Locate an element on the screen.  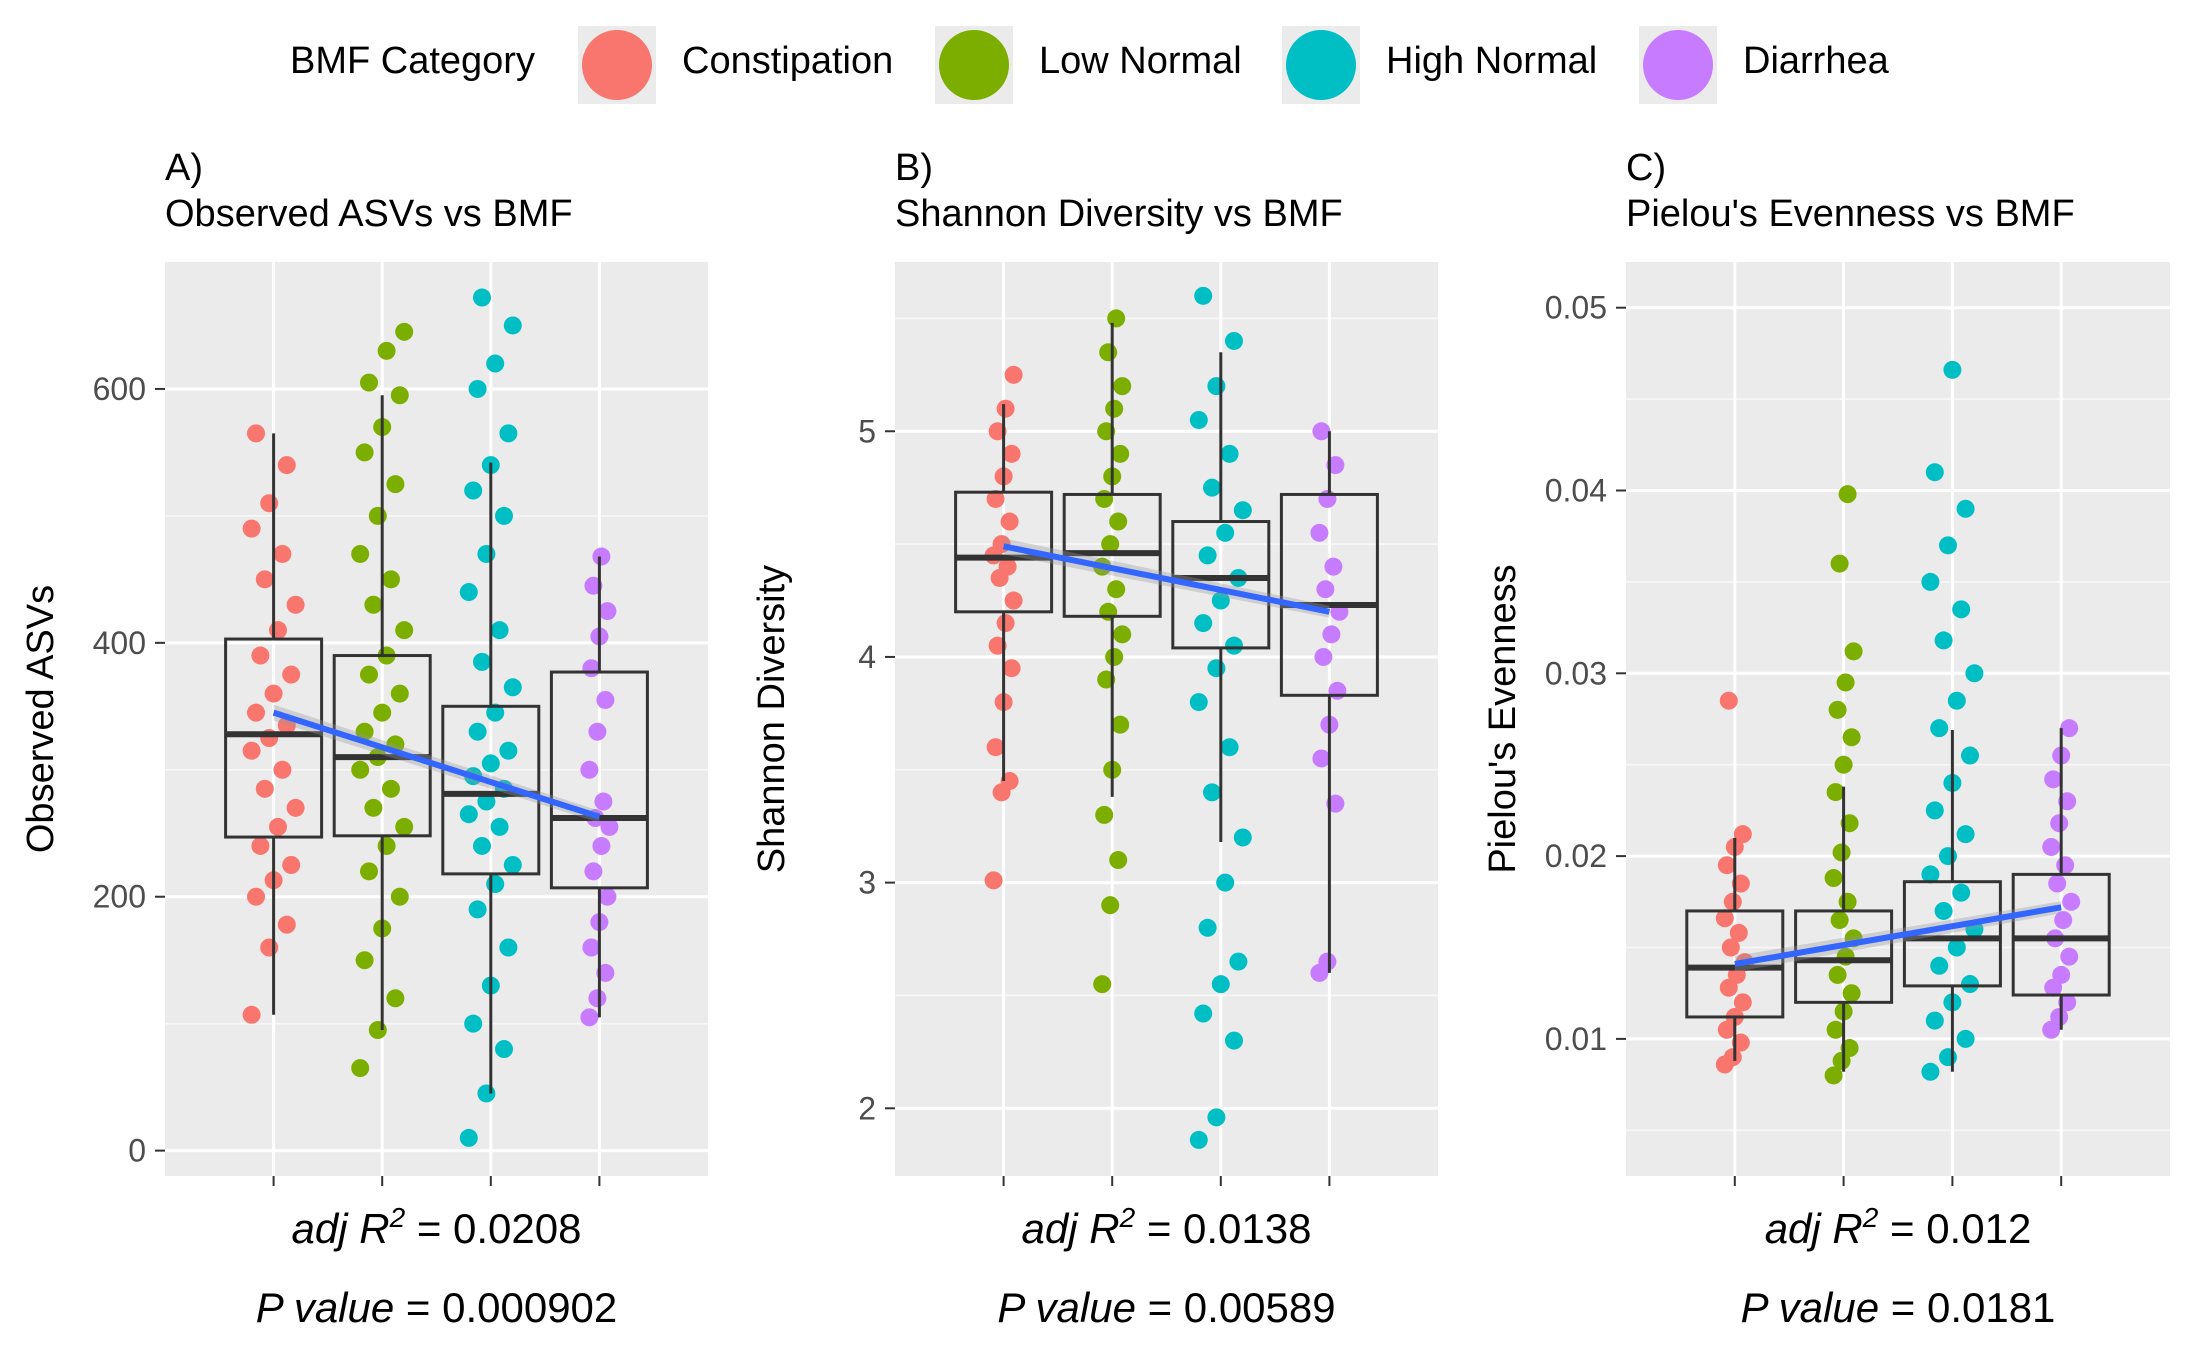
legend-label-diarrhea: Diarrhea is located at coordinates (1816, 61).